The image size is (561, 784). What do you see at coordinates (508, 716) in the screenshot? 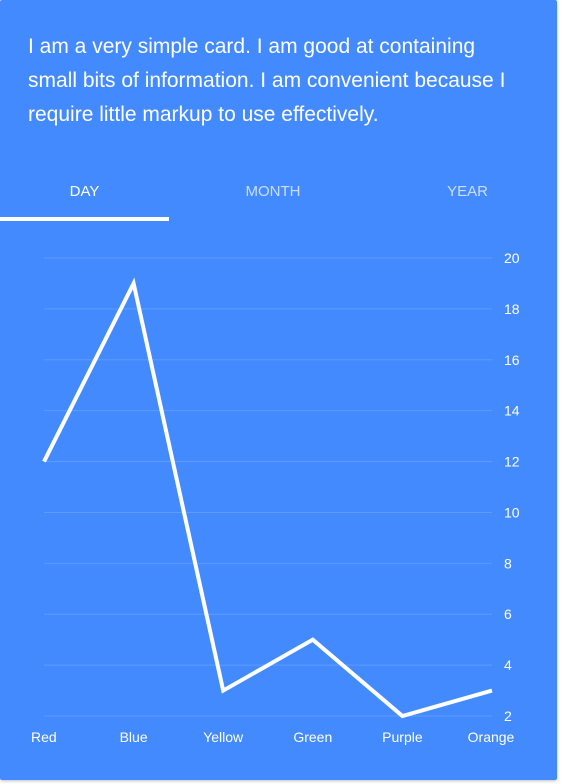
I see `y-tick-label: 2` at bounding box center [508, 716].